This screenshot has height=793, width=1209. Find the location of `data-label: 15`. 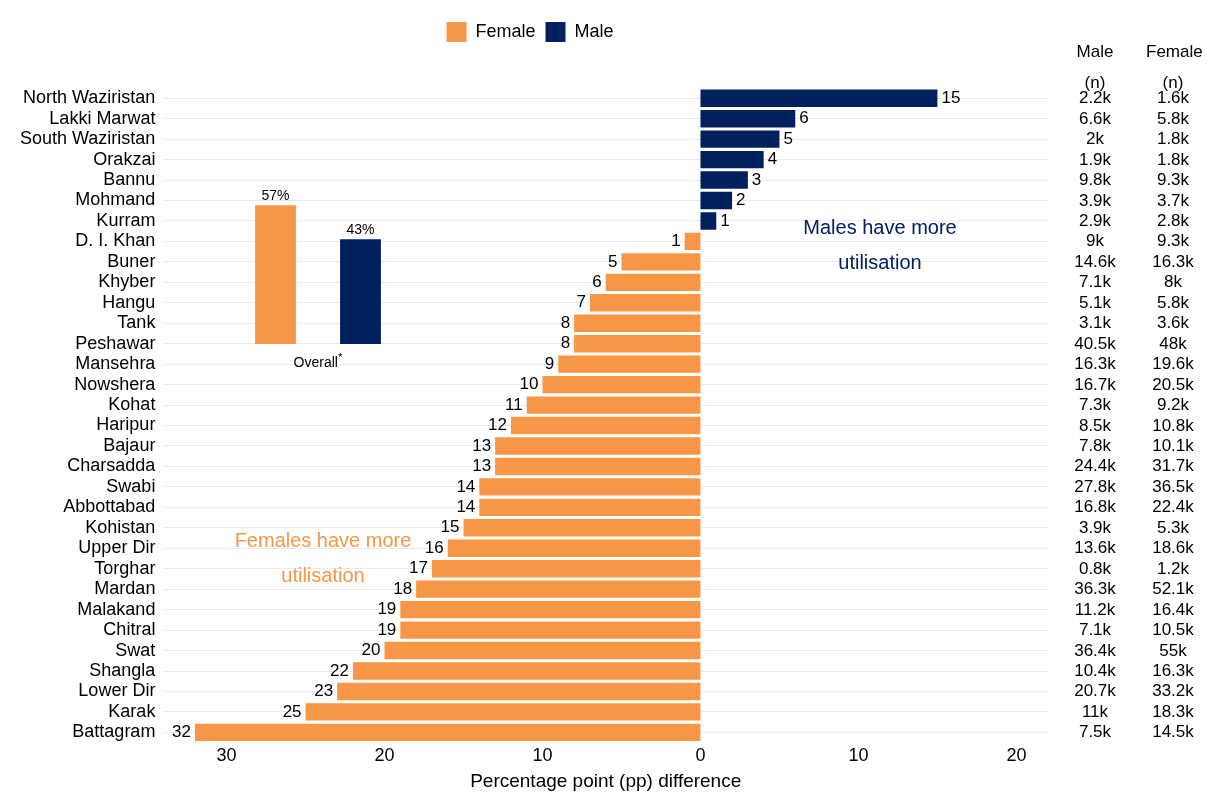

data-label: 15 is located at coordinates (951, 97).